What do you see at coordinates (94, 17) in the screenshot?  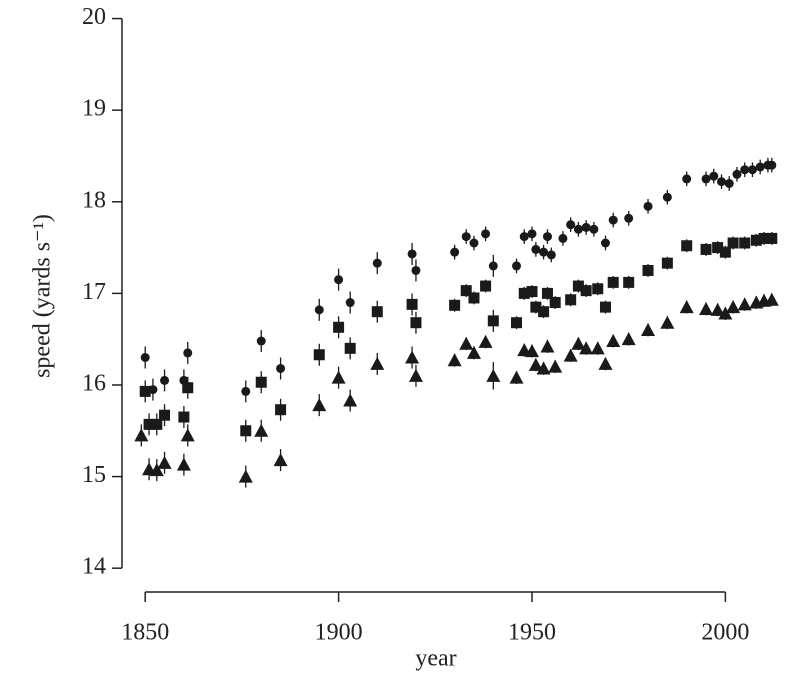 I see `y-tick-label: 20` at bounding box center [94, 17].